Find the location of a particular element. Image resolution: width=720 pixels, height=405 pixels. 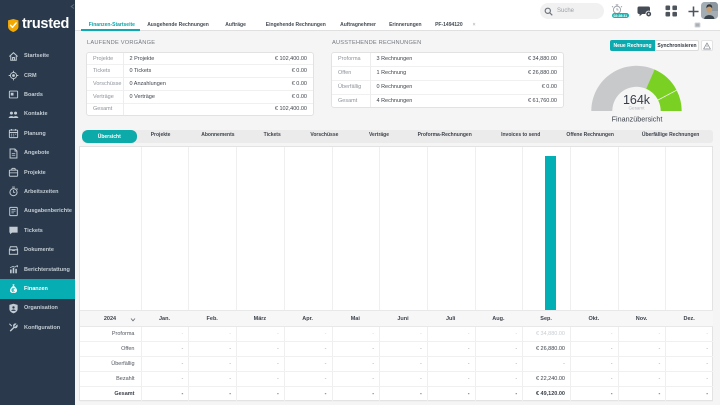

svg-text: 164k is located at coordinates (637, 100).